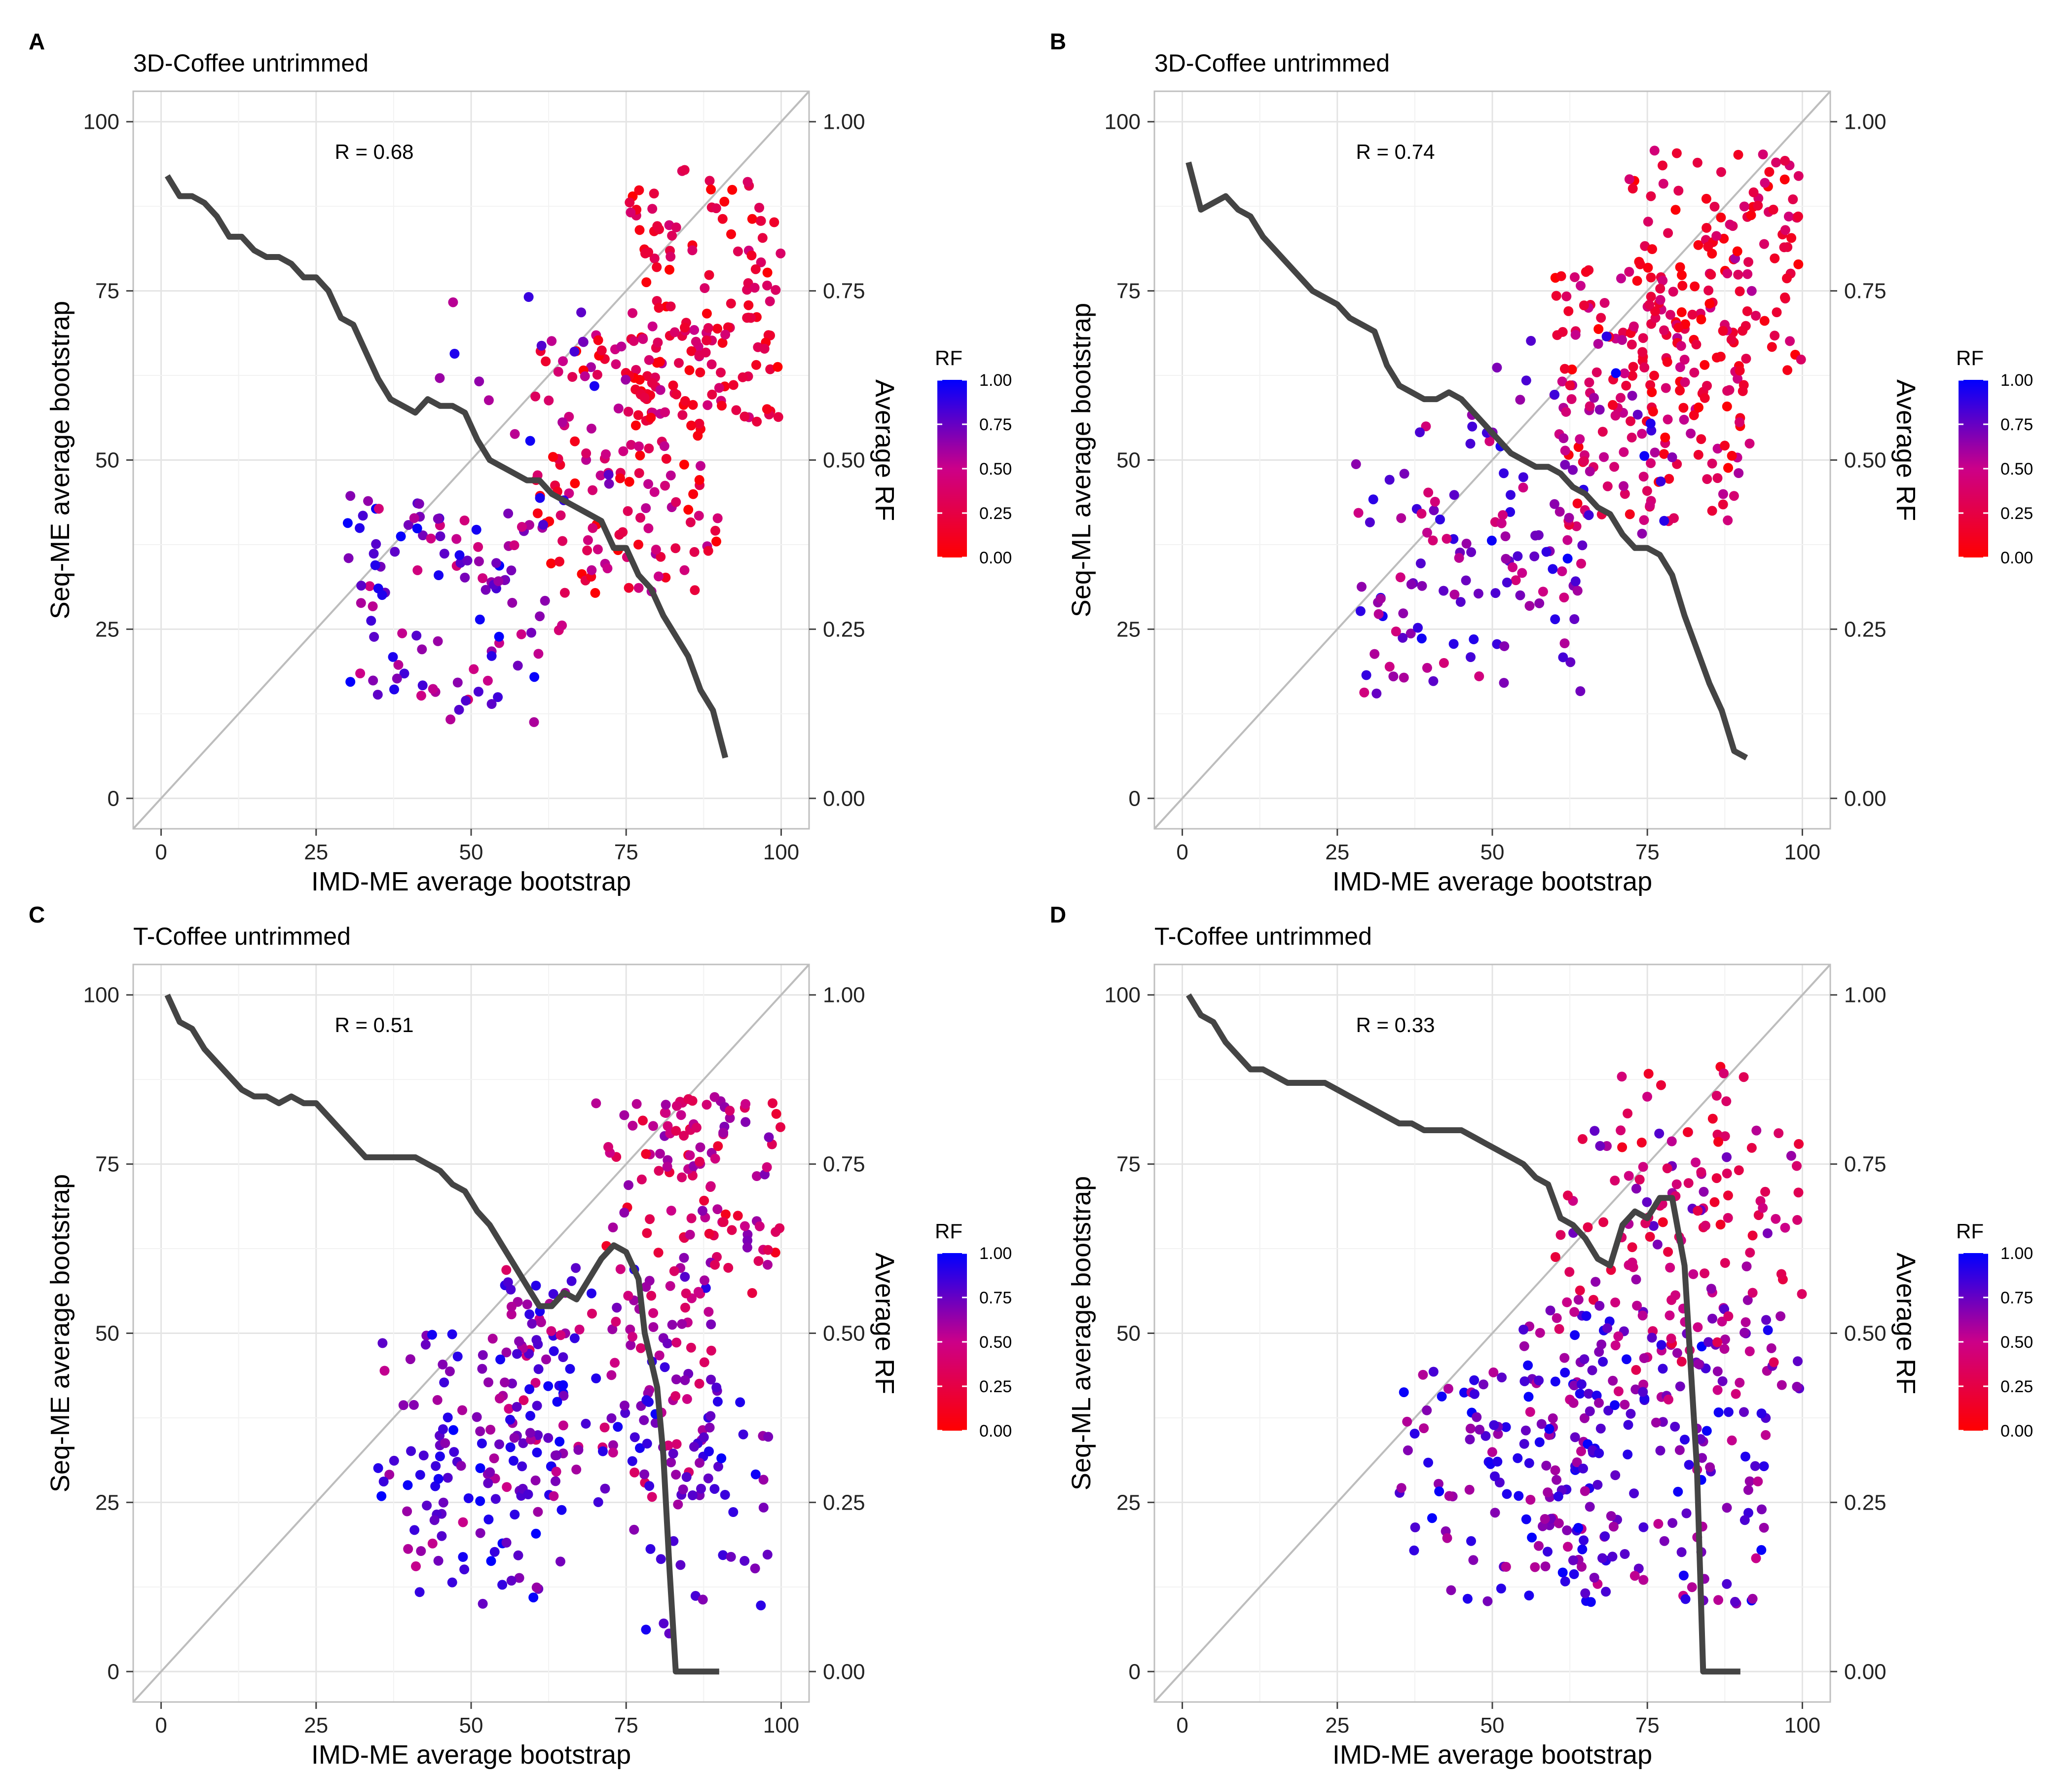 The image size is (2072, 1776). What do you see at coordinates (471, 1726) in the screenshot?
I see `x-tick-label: 50` at bounding box center [471, 1726].